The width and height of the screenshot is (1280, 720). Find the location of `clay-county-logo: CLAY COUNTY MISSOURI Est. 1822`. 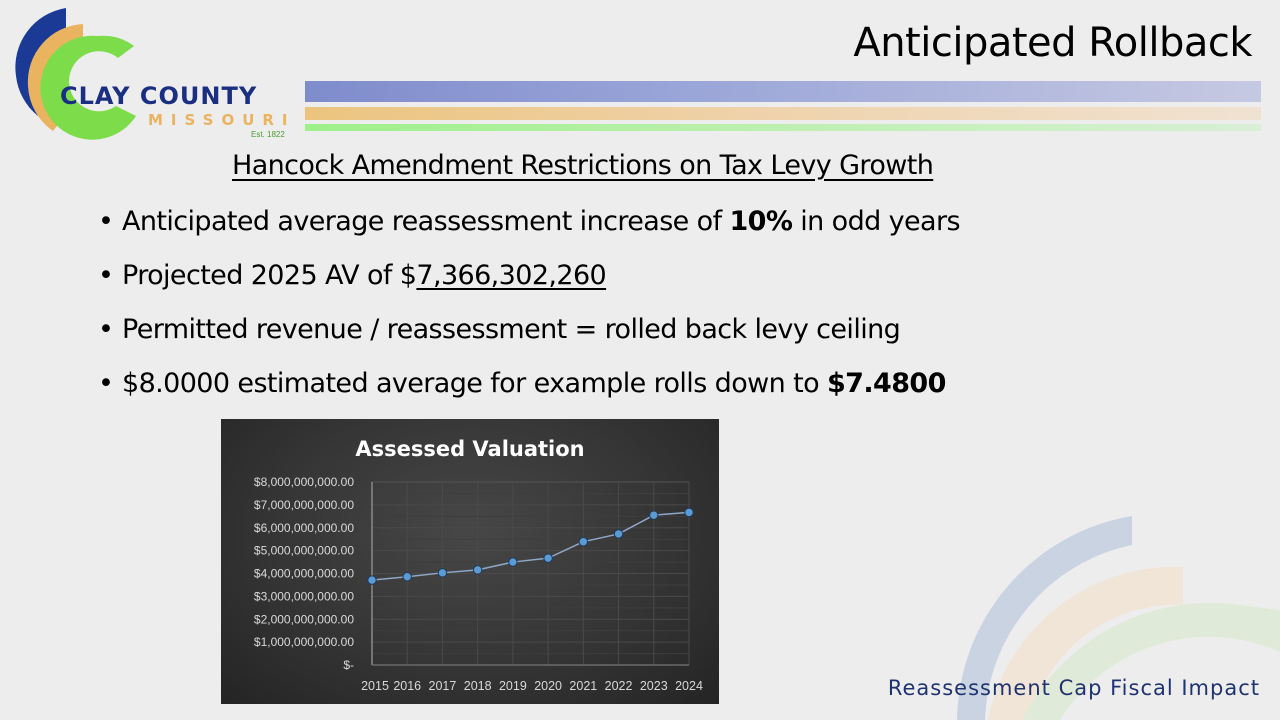

clay-county-logo: CLAY COUNTY MISSOURI Est. 1822 is located at coordinates (153, 76).